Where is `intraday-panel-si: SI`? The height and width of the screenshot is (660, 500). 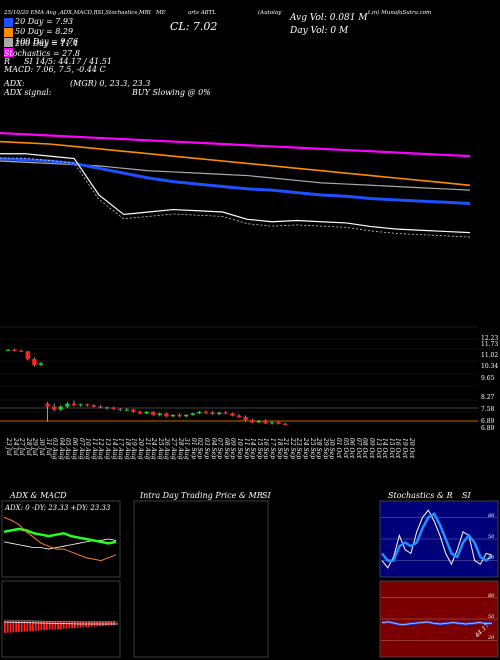
intraday-panel-si: SI is located at coordinates (266, 495).